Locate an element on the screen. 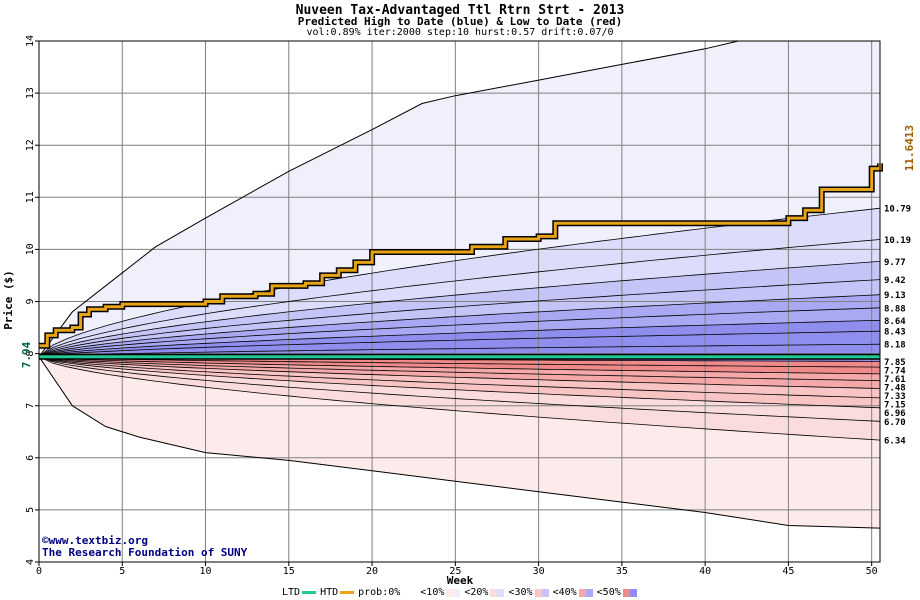  legend-prob-50-label: <50% is located at coordinates (608, 592).